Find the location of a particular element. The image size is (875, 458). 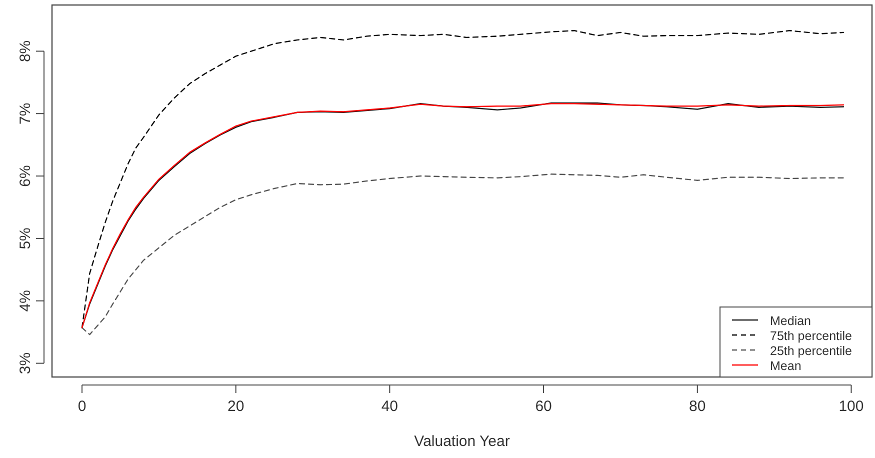

legend-label: 25th percentile is located at coordinates (811, 351).